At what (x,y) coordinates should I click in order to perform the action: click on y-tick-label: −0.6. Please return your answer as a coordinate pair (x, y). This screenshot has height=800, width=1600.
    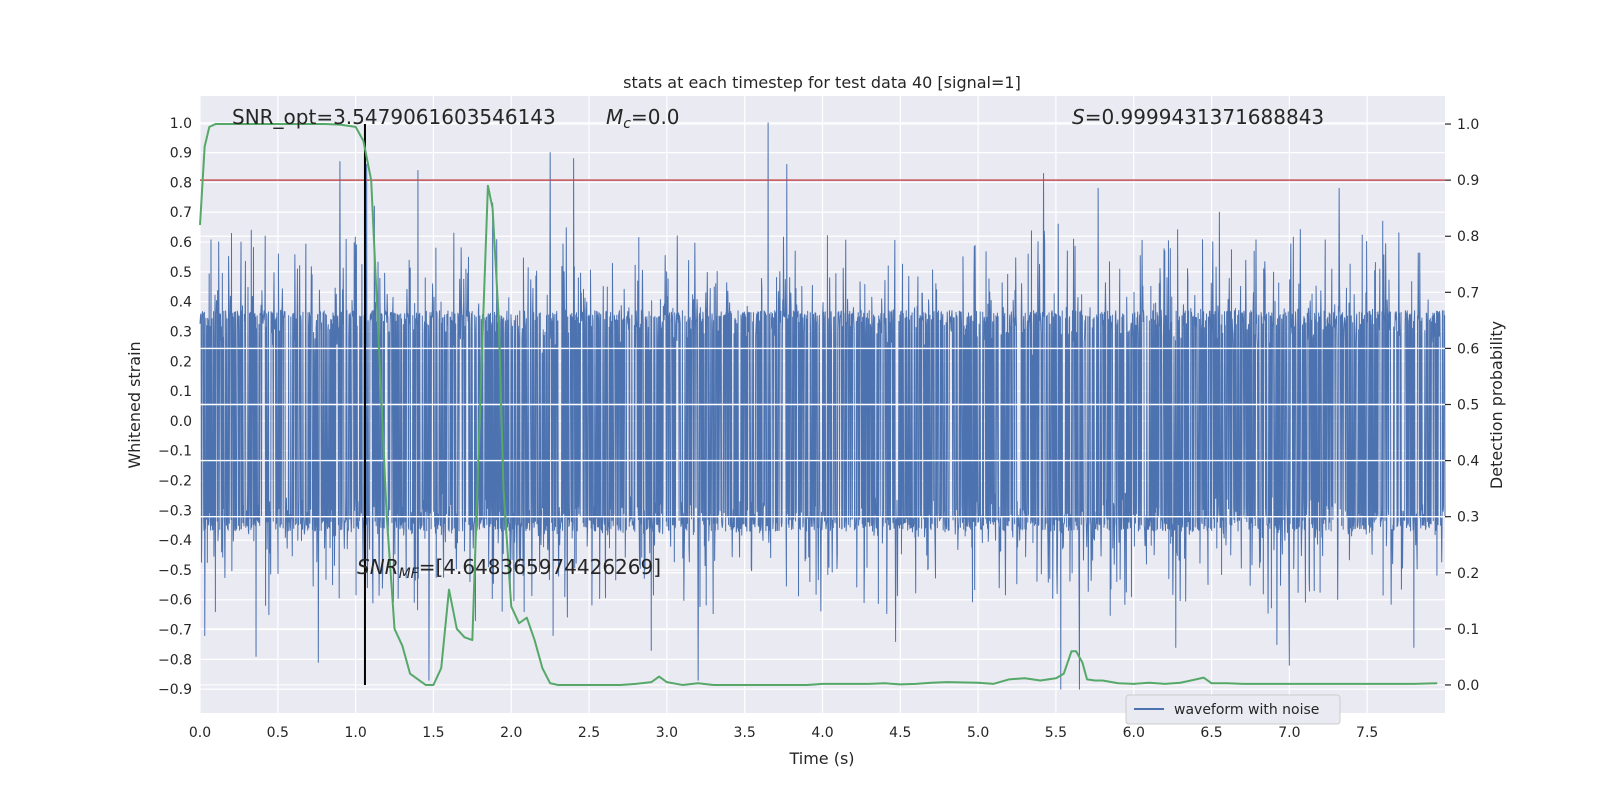
    Looking at the image, I should click on (175, 601).